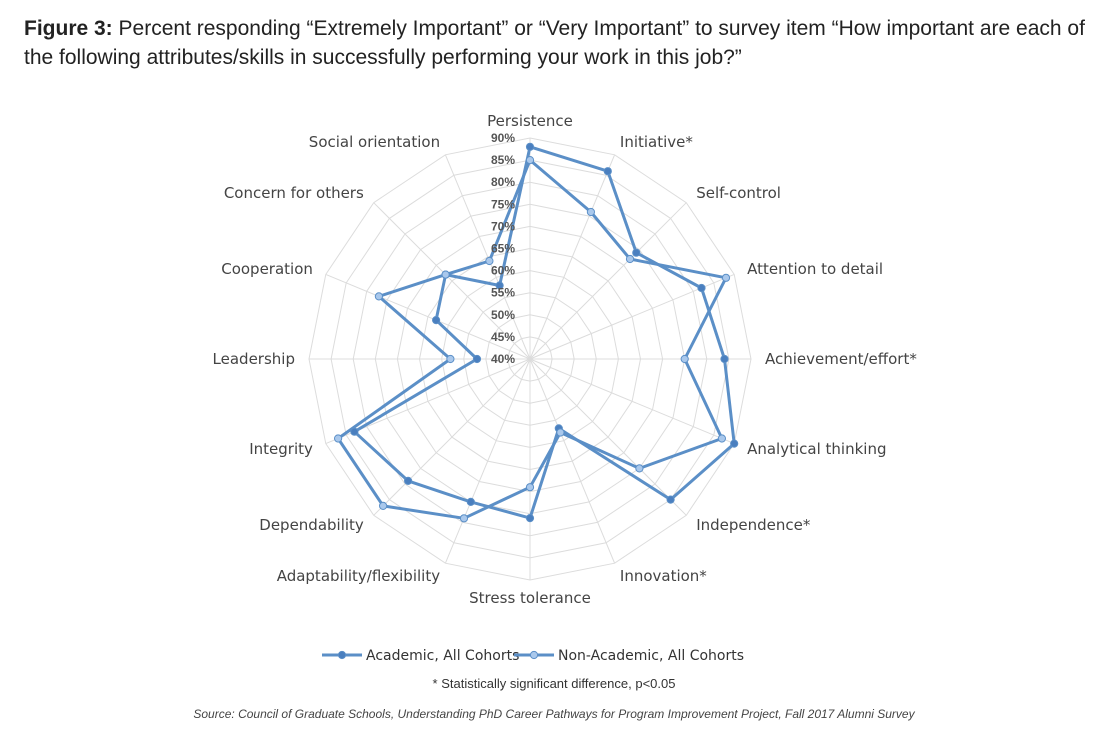 This screenshot has height=750, width=1108. I want to click on tick-label: 40%, so click(503, 359).